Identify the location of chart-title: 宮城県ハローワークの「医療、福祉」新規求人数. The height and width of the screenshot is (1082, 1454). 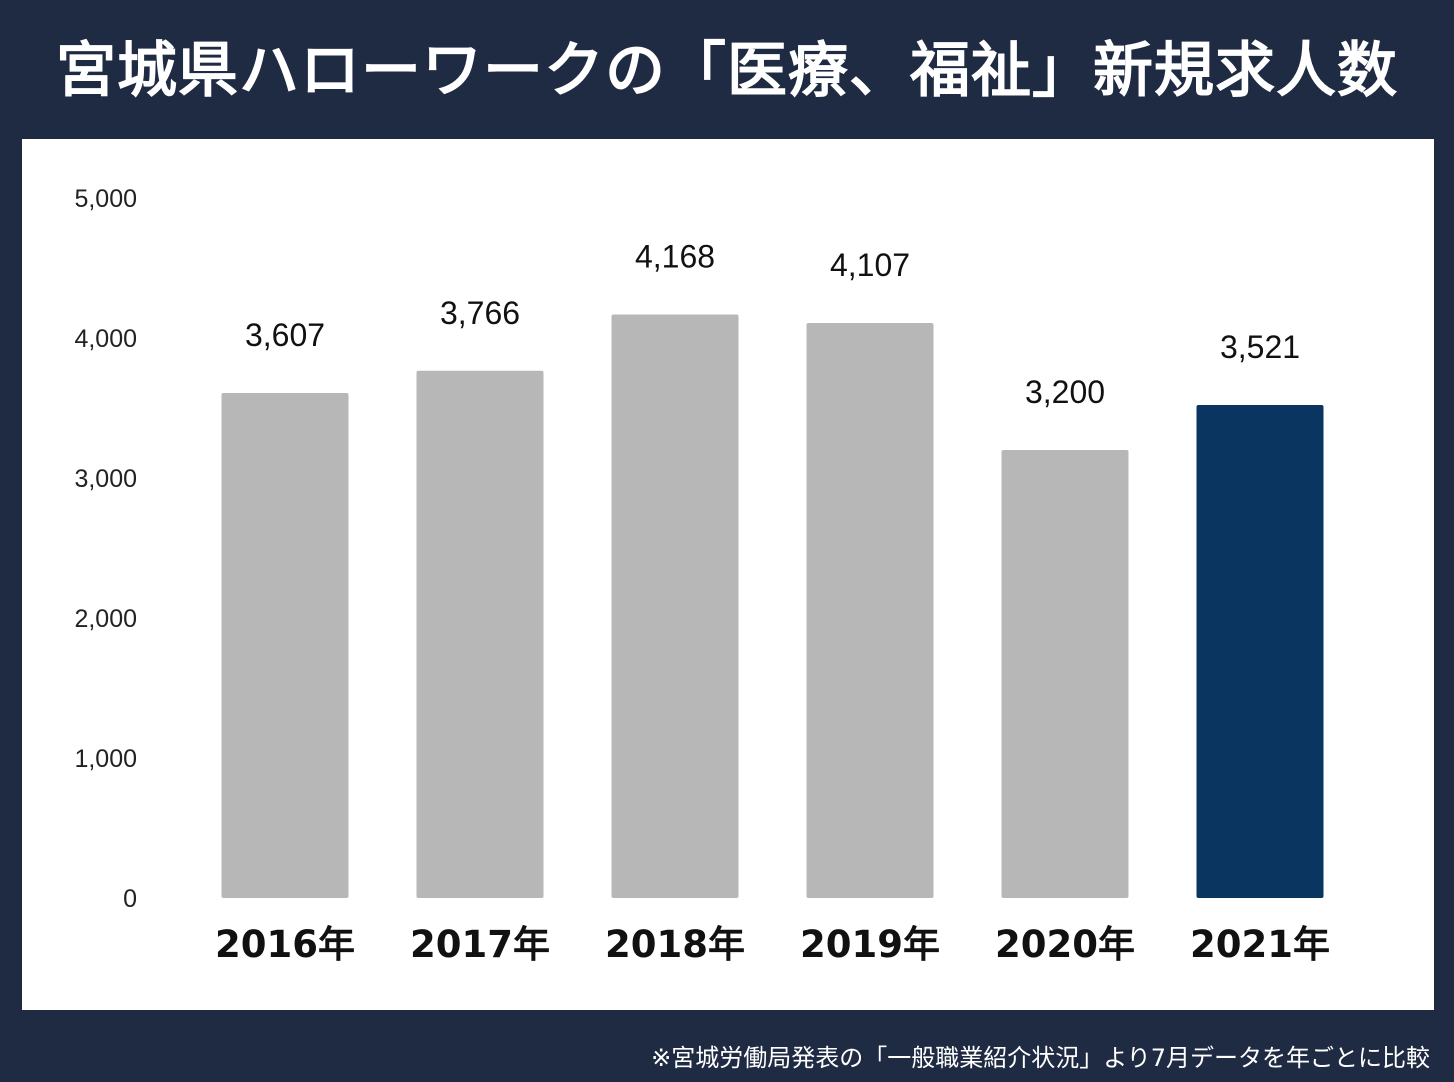
(727, 71).